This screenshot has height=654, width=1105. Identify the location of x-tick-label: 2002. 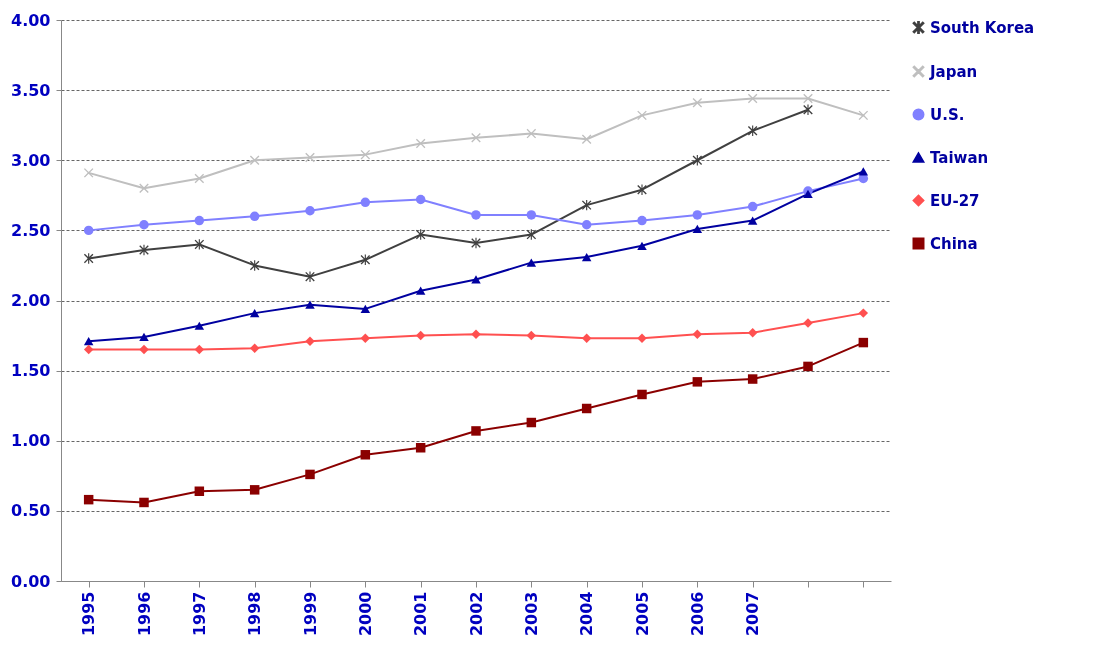
(476, 614).